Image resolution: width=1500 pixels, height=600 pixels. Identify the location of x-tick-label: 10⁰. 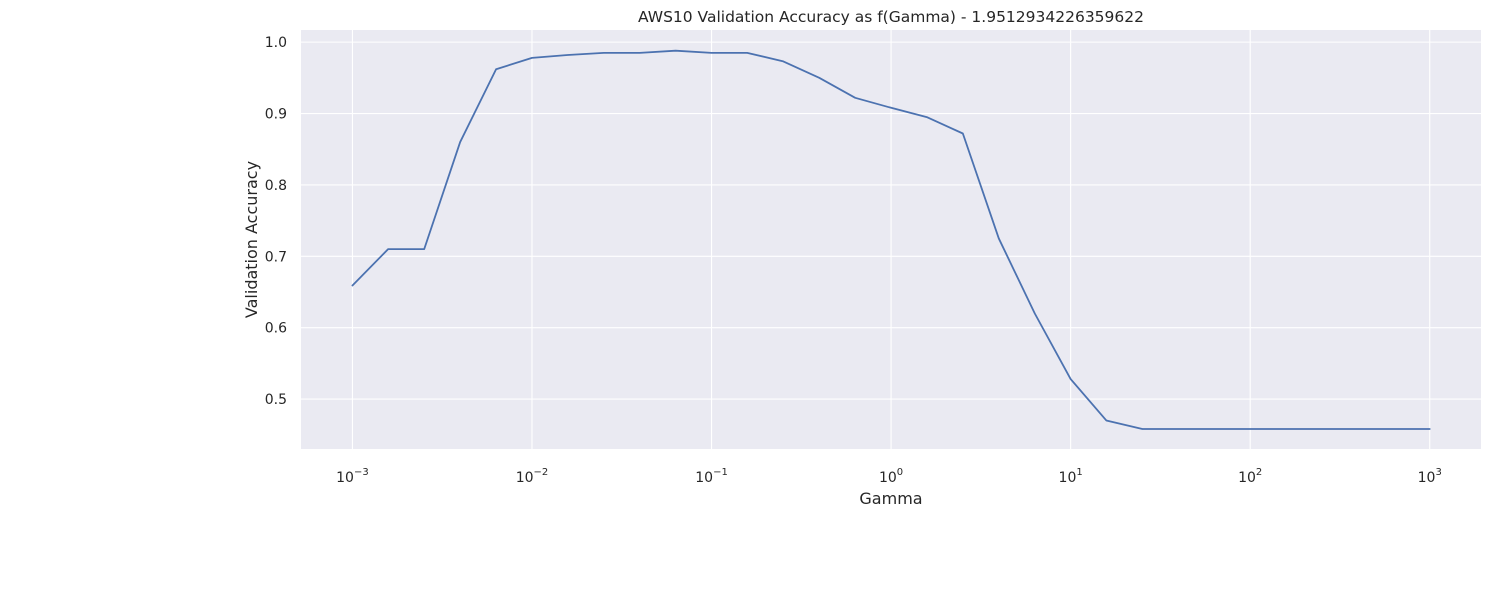
(891, 476).